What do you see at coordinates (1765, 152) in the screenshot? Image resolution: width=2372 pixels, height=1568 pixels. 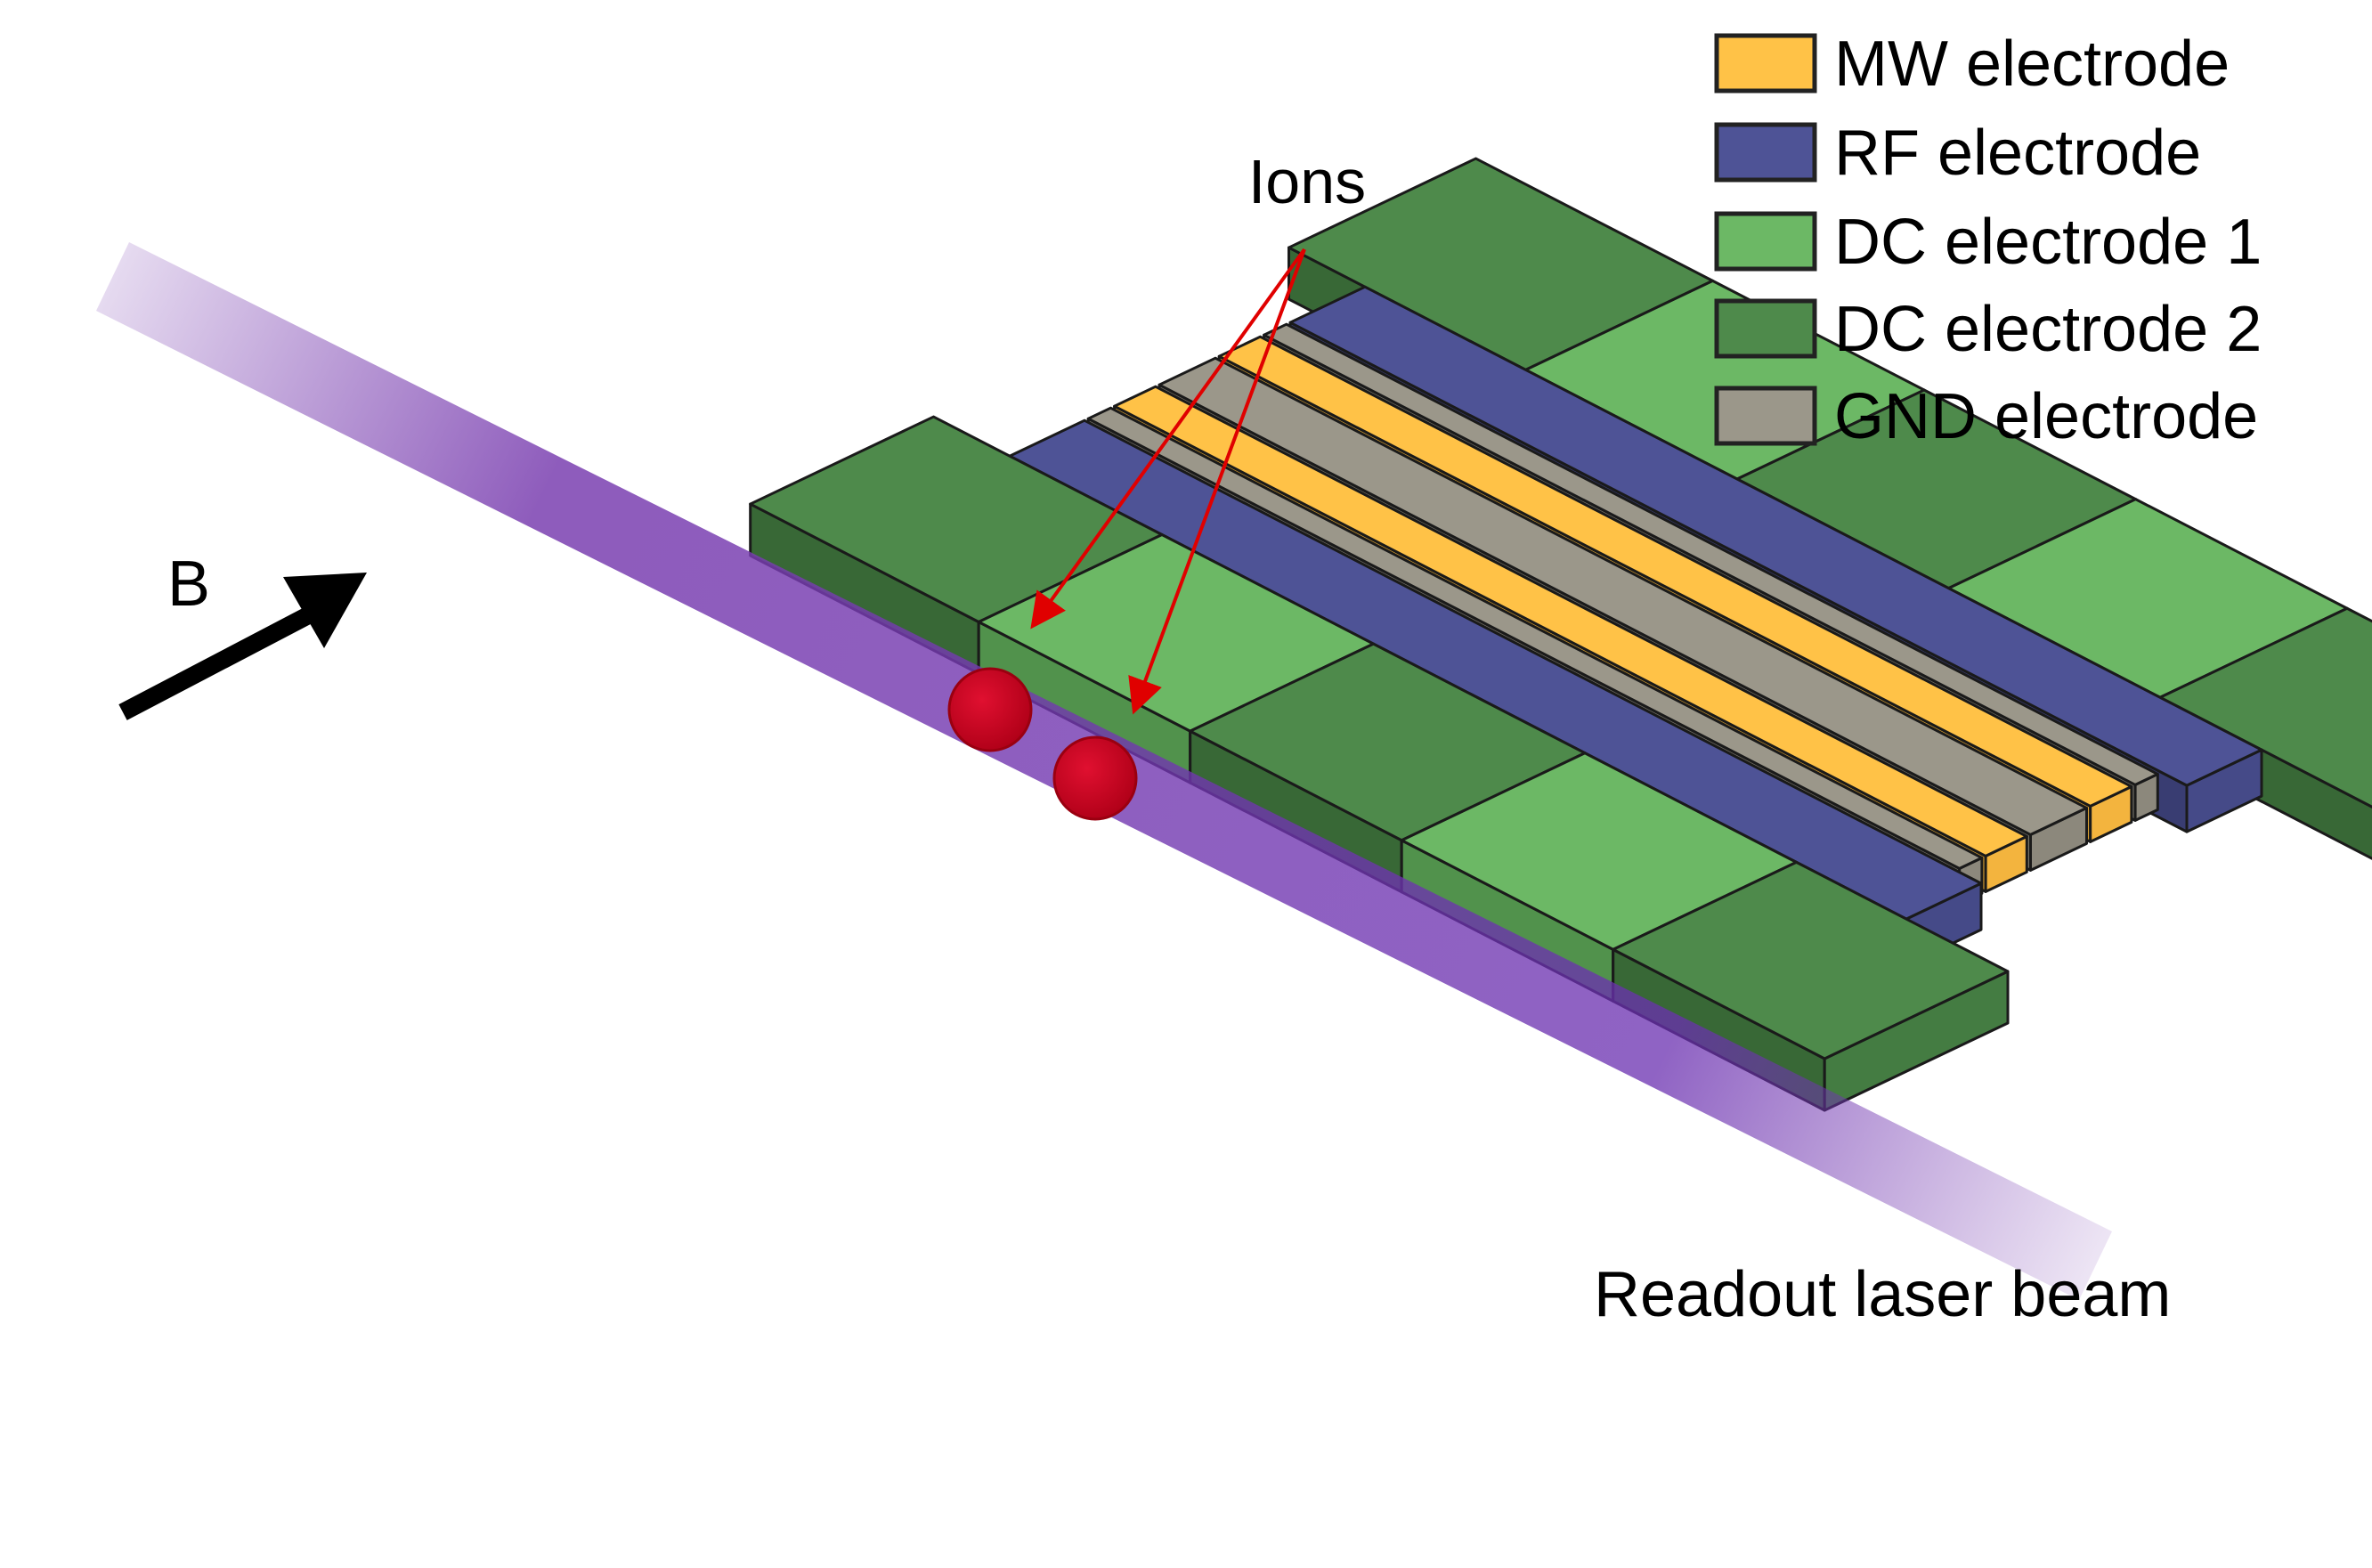 I see `legend-swatch-rf` at bounding box center [1765, 152].